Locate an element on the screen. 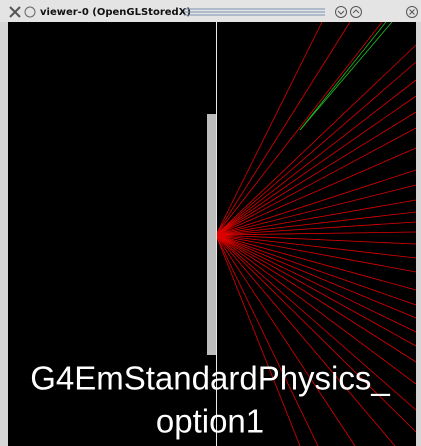 This screenshot has width=421, height=446. minimize-icon is located at coordinates (341, 12).